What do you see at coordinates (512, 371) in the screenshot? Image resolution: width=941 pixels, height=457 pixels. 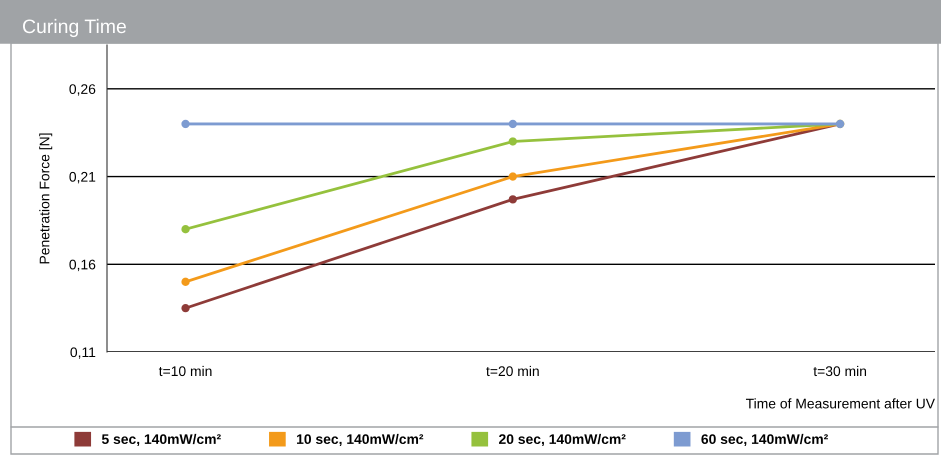 I see `x-tick-label: t=20 min` at bounding box center [512, 371].